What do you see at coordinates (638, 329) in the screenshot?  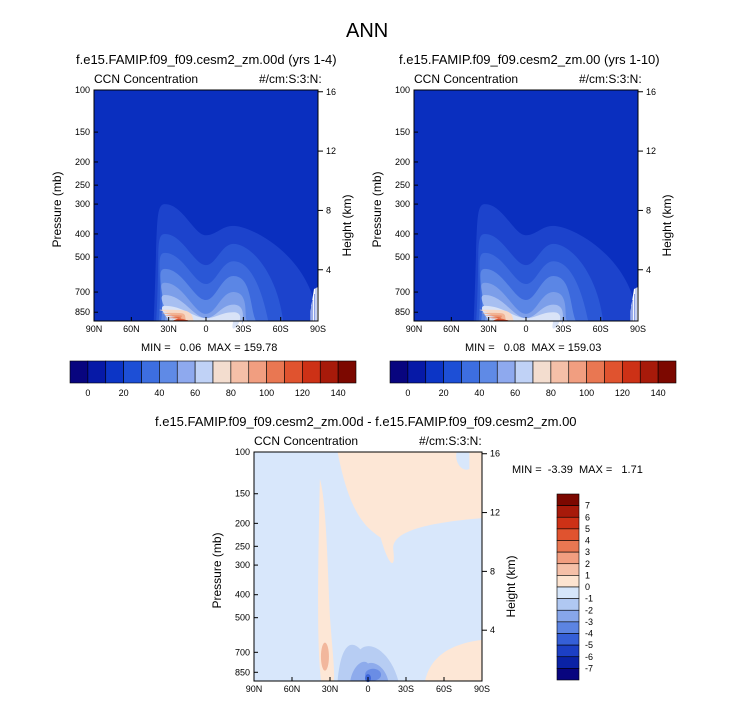 I see `panel2-xtick-label: 90S` at bounding box center [638, 329].